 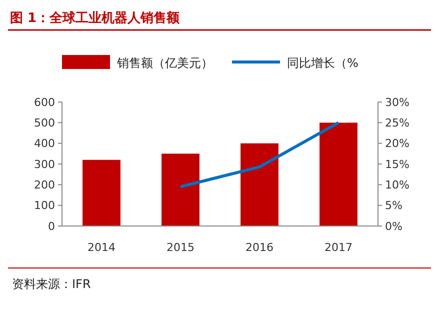 I want to click on y-tick-label: 100, so click(x=44, y=205).